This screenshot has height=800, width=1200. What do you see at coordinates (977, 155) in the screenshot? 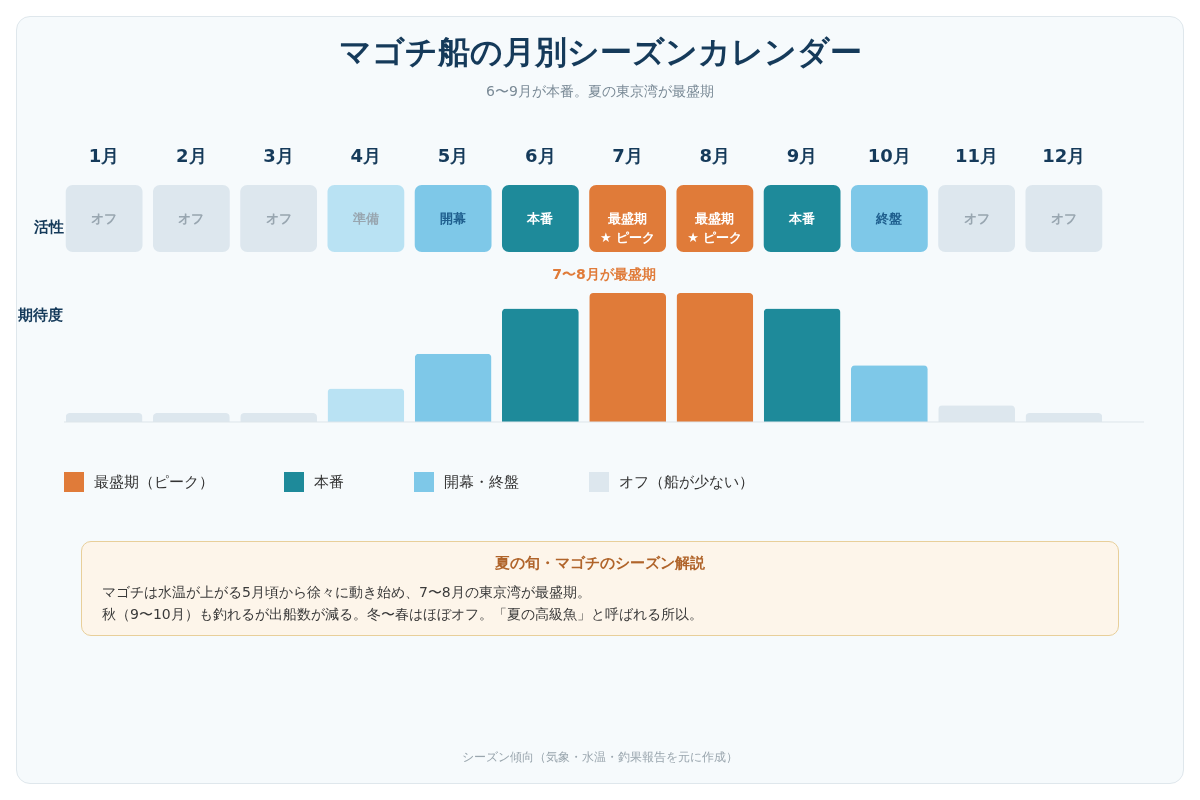
I see `x-tick-label: 11月` at bounding box center [977, 155].